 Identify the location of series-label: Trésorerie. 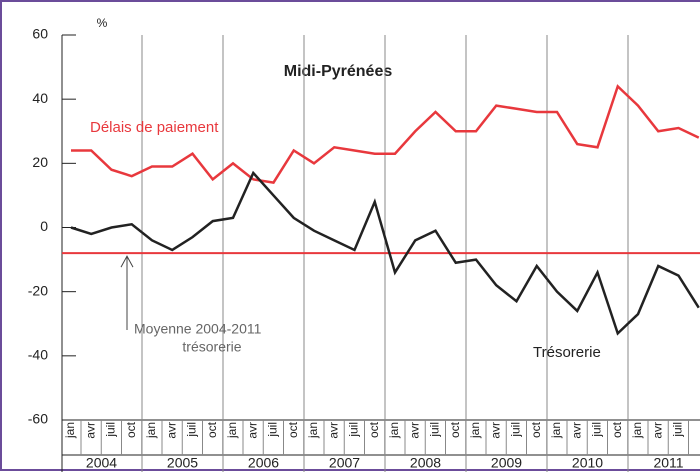
(567, 352).